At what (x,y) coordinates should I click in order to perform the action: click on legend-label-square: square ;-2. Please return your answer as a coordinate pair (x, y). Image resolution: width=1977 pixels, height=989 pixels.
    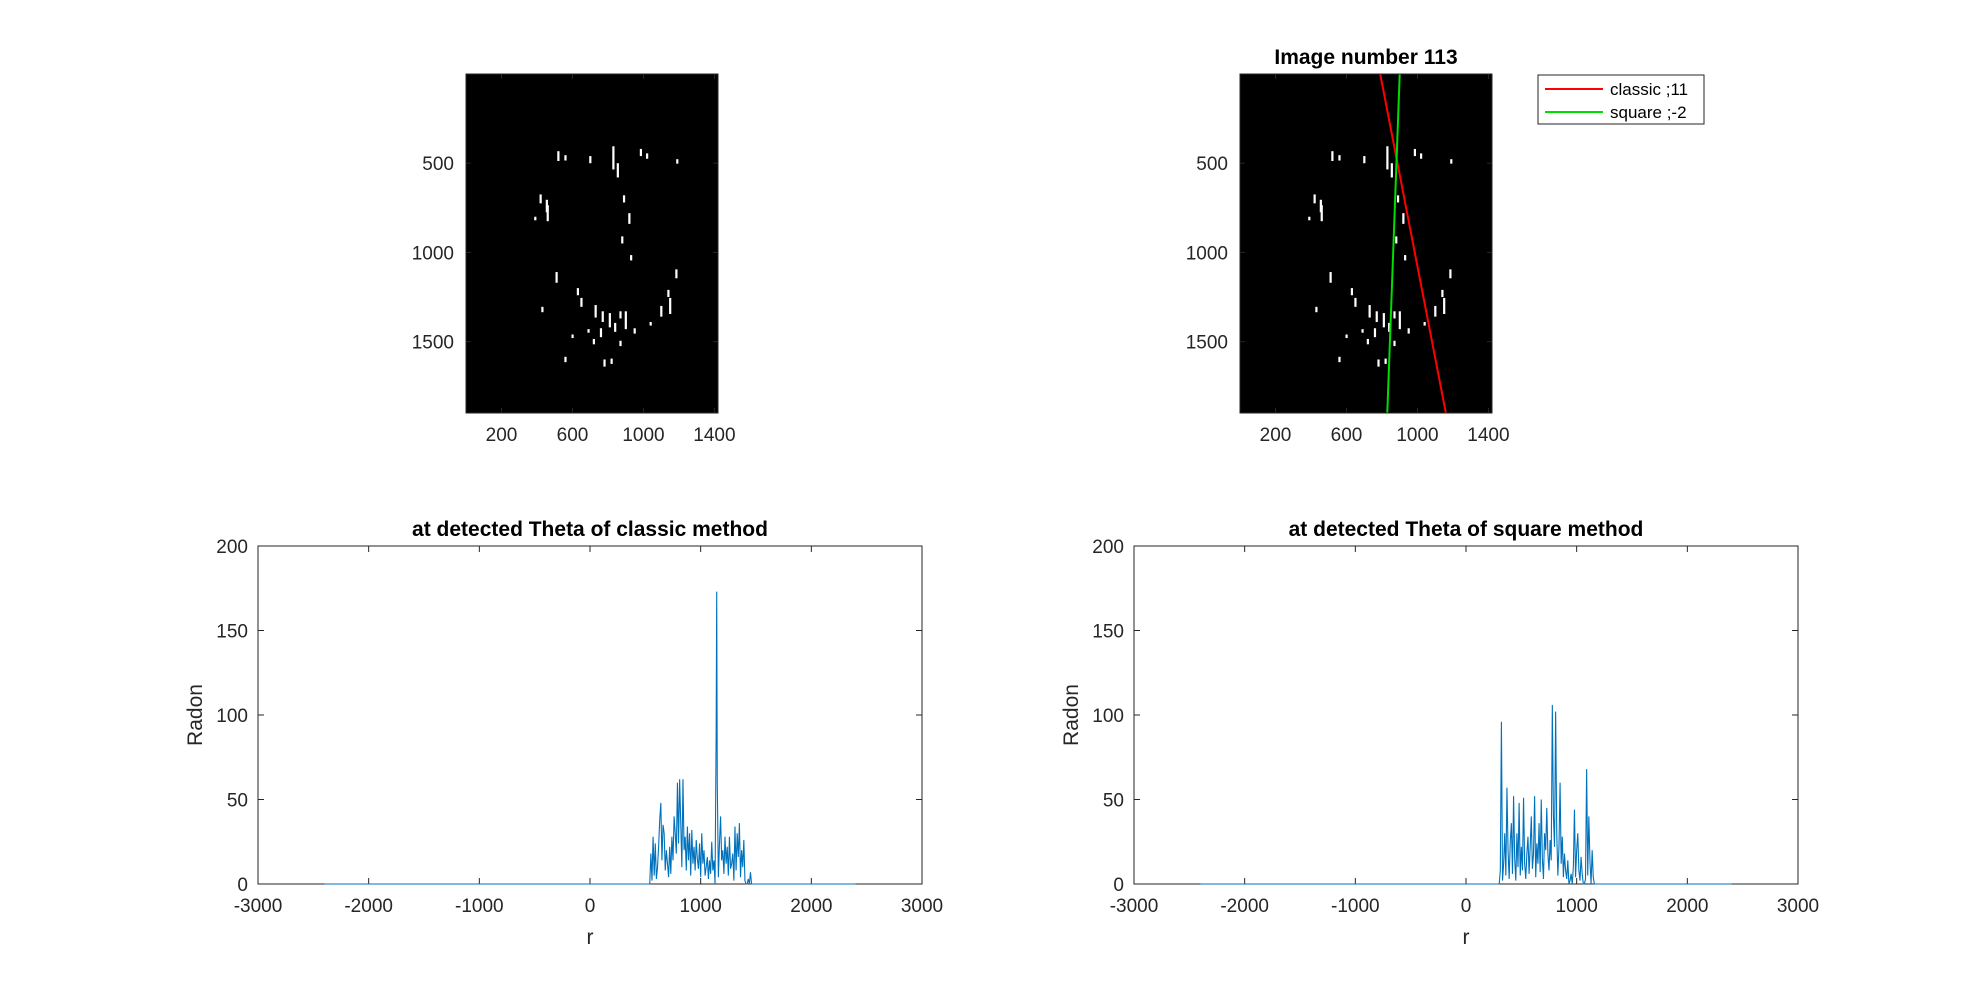
    Looking at the image, I should click on (1648, 112).